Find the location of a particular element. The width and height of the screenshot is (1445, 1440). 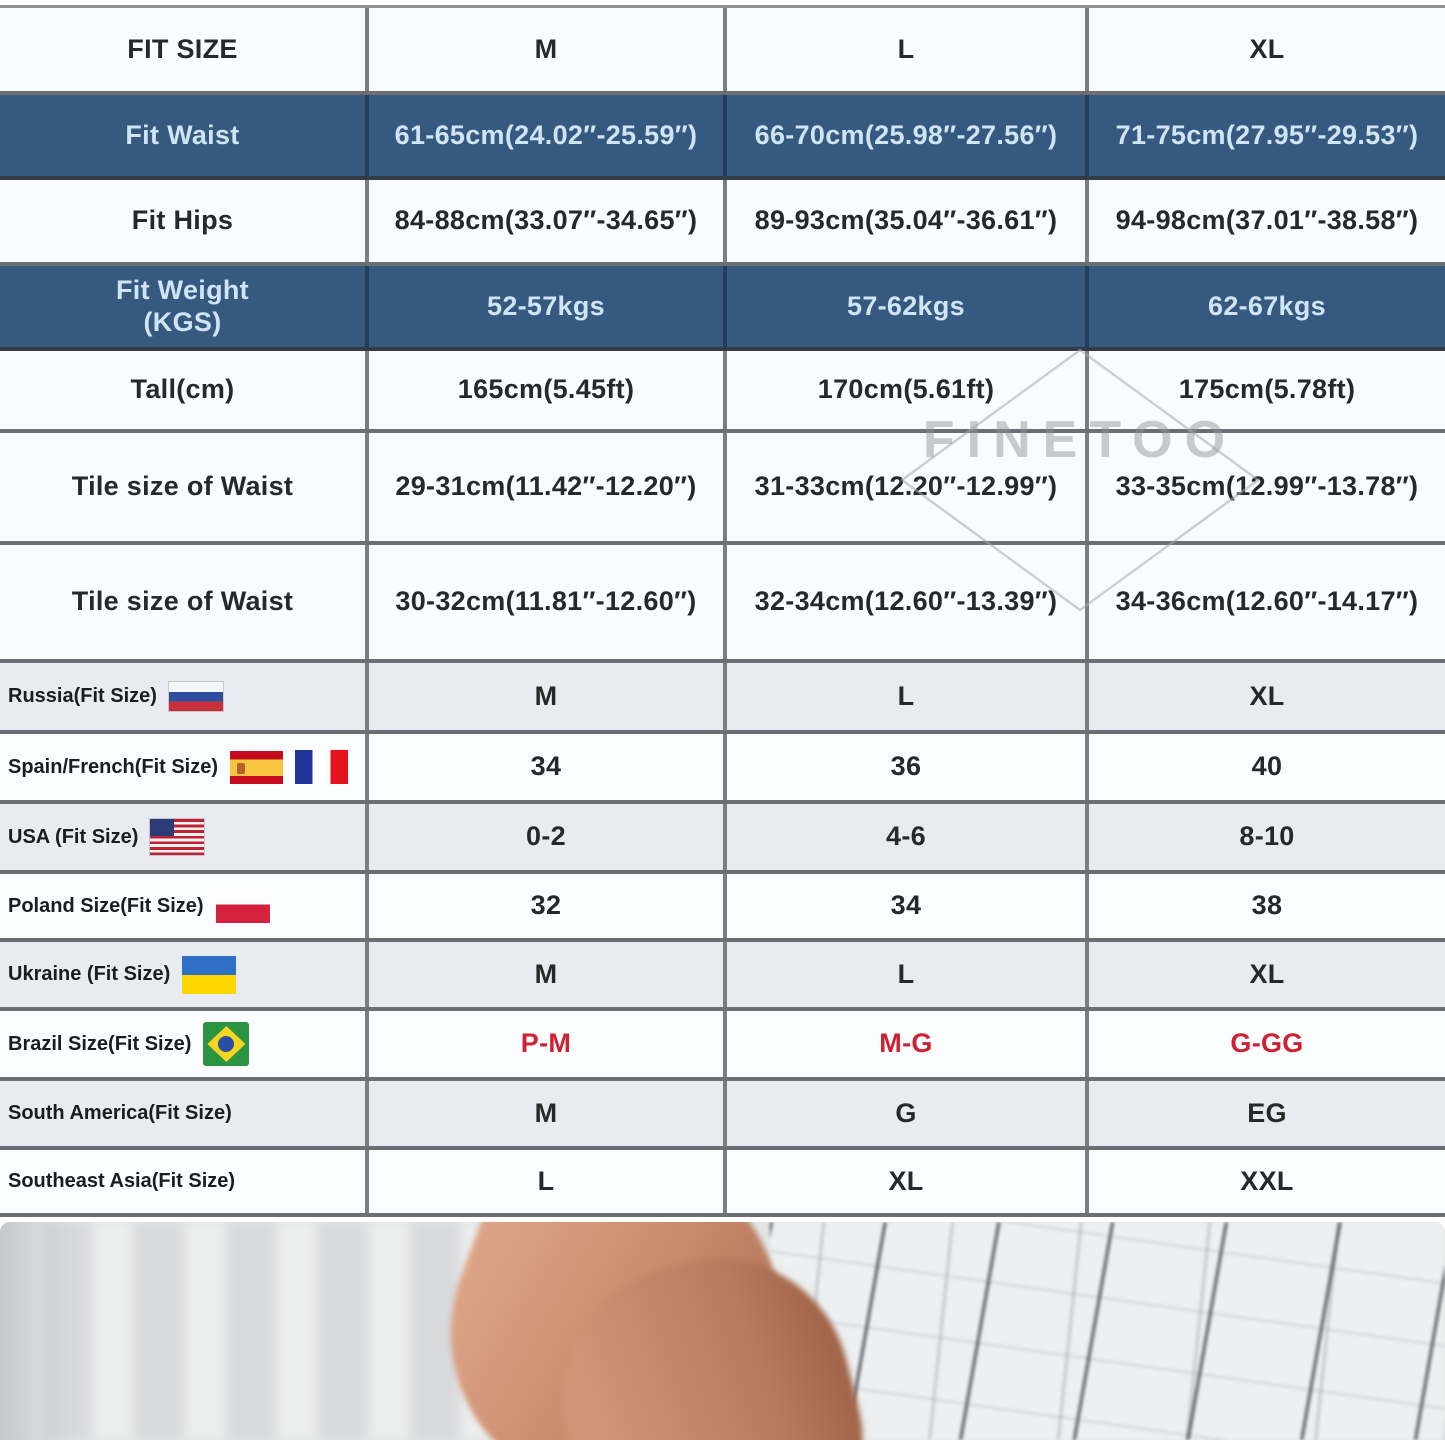

size-cell: 36 is located at coordinates (904, 767).